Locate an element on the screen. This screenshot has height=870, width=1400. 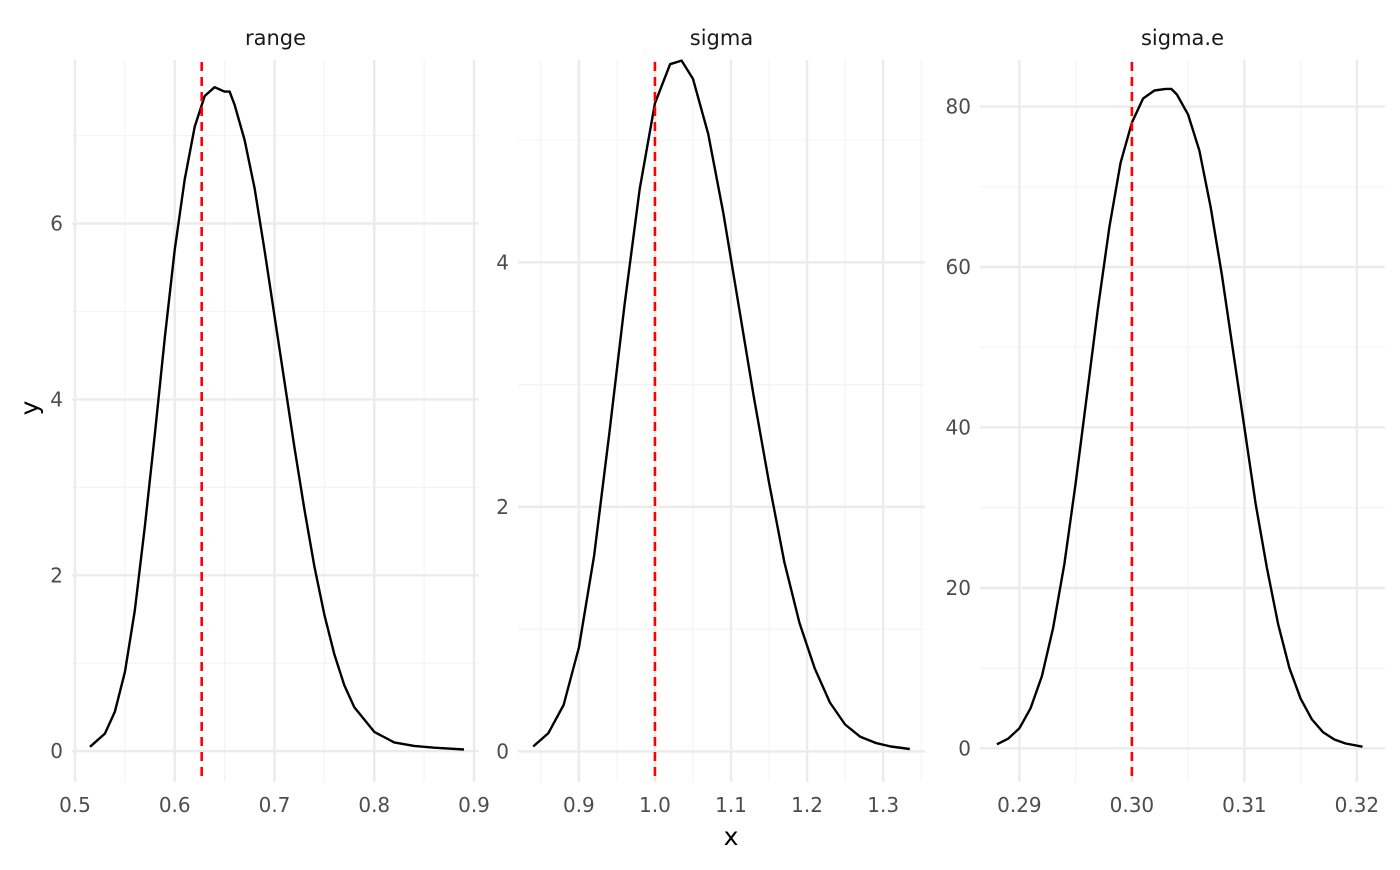
x-tick-label: 0.6 is located at coordinates (175, 805).